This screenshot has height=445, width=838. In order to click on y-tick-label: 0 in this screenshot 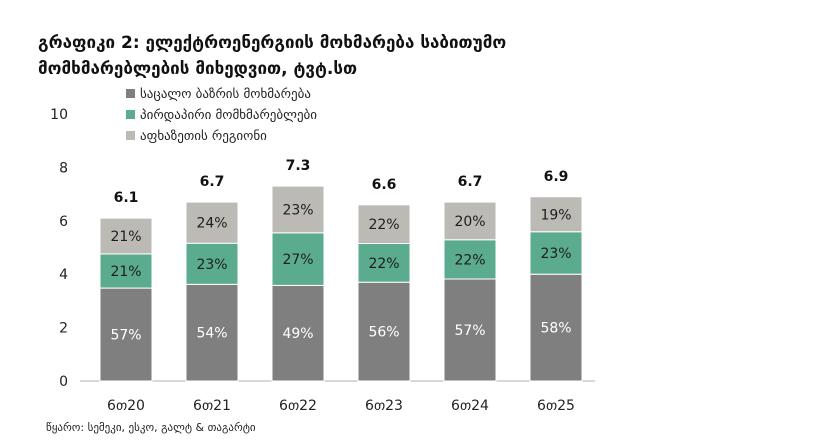, I will do `click(63, 382)`.